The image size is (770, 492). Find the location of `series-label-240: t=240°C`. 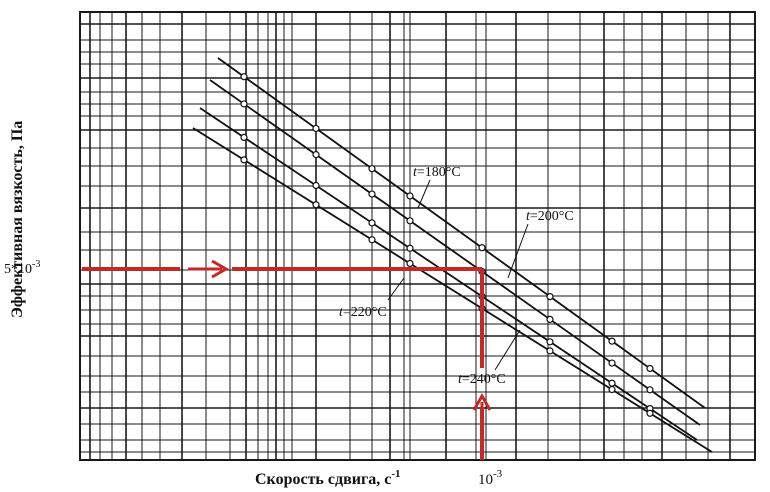

series-label-240: t=240°C is located at coordinates (482, 379).